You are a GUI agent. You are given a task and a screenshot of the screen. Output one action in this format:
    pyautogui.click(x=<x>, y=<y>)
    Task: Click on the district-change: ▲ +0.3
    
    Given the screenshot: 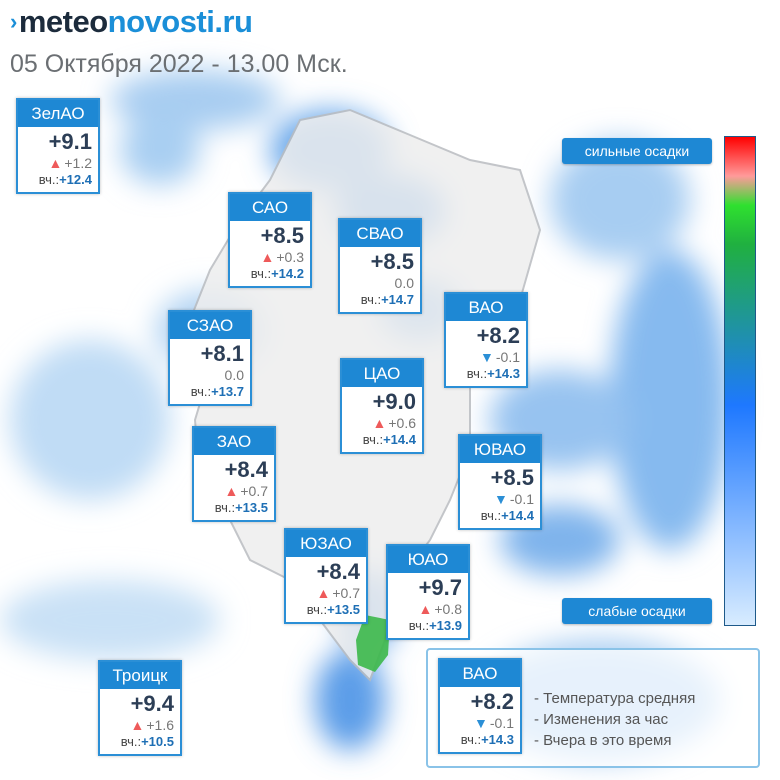 What is the action you would take?
    pyautogui.click(x=270, y=257)
    